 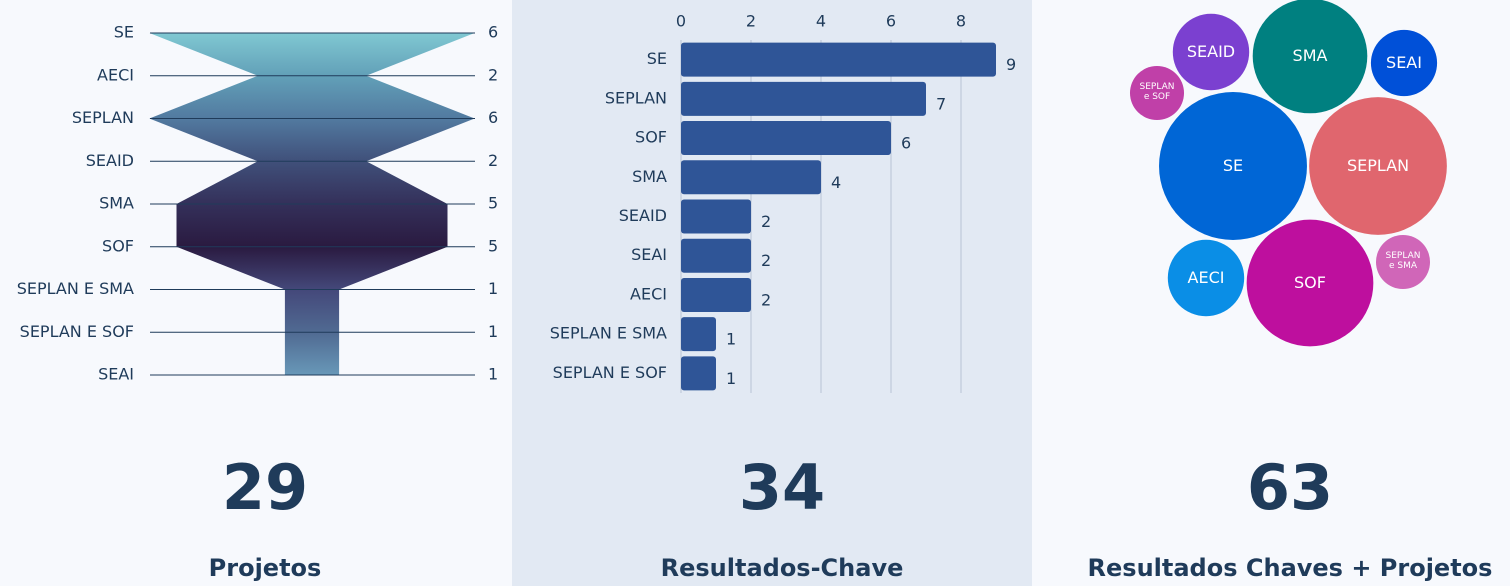 I want to click on x-tick-label: 4, so click(x=821, y=21).